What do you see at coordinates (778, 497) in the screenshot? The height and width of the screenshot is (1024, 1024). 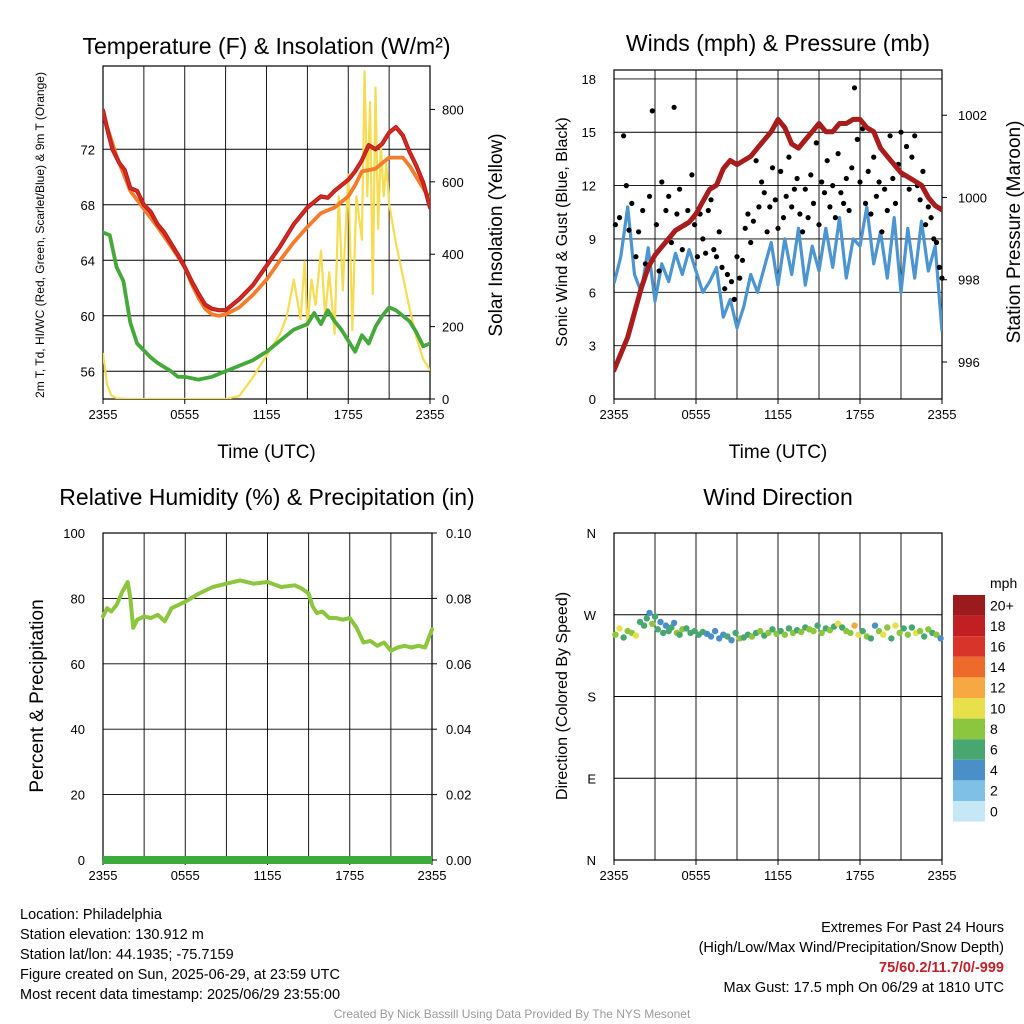 I see `dir-panel-title: Wind Direction` at bounding box center [778, 497].